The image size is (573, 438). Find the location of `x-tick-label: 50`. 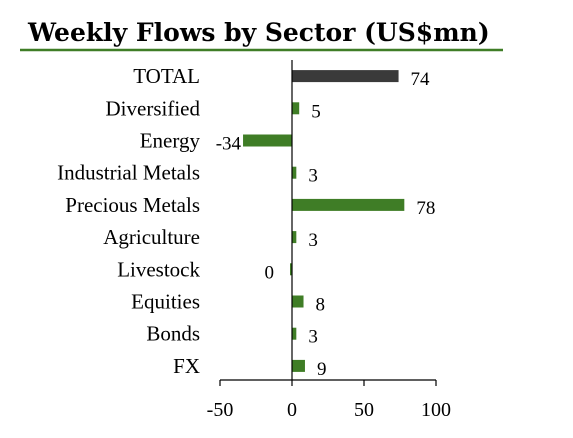

x-tick-label: 50 is located at coordinates (364, 410).